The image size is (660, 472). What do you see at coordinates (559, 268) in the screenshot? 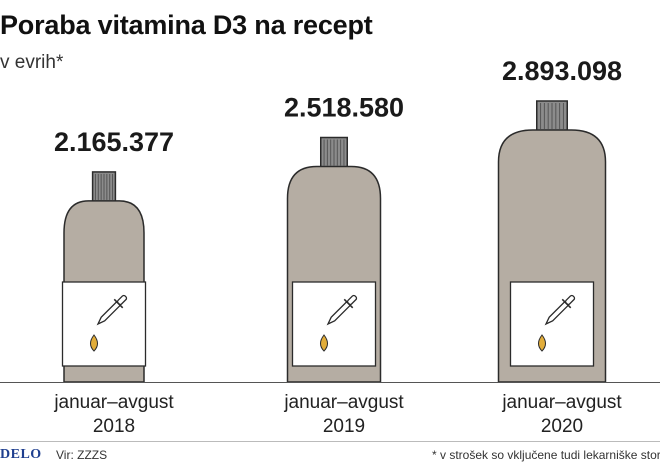
I see `bottle-3: januar–avgust 2020` at bounding box center [559, 268].